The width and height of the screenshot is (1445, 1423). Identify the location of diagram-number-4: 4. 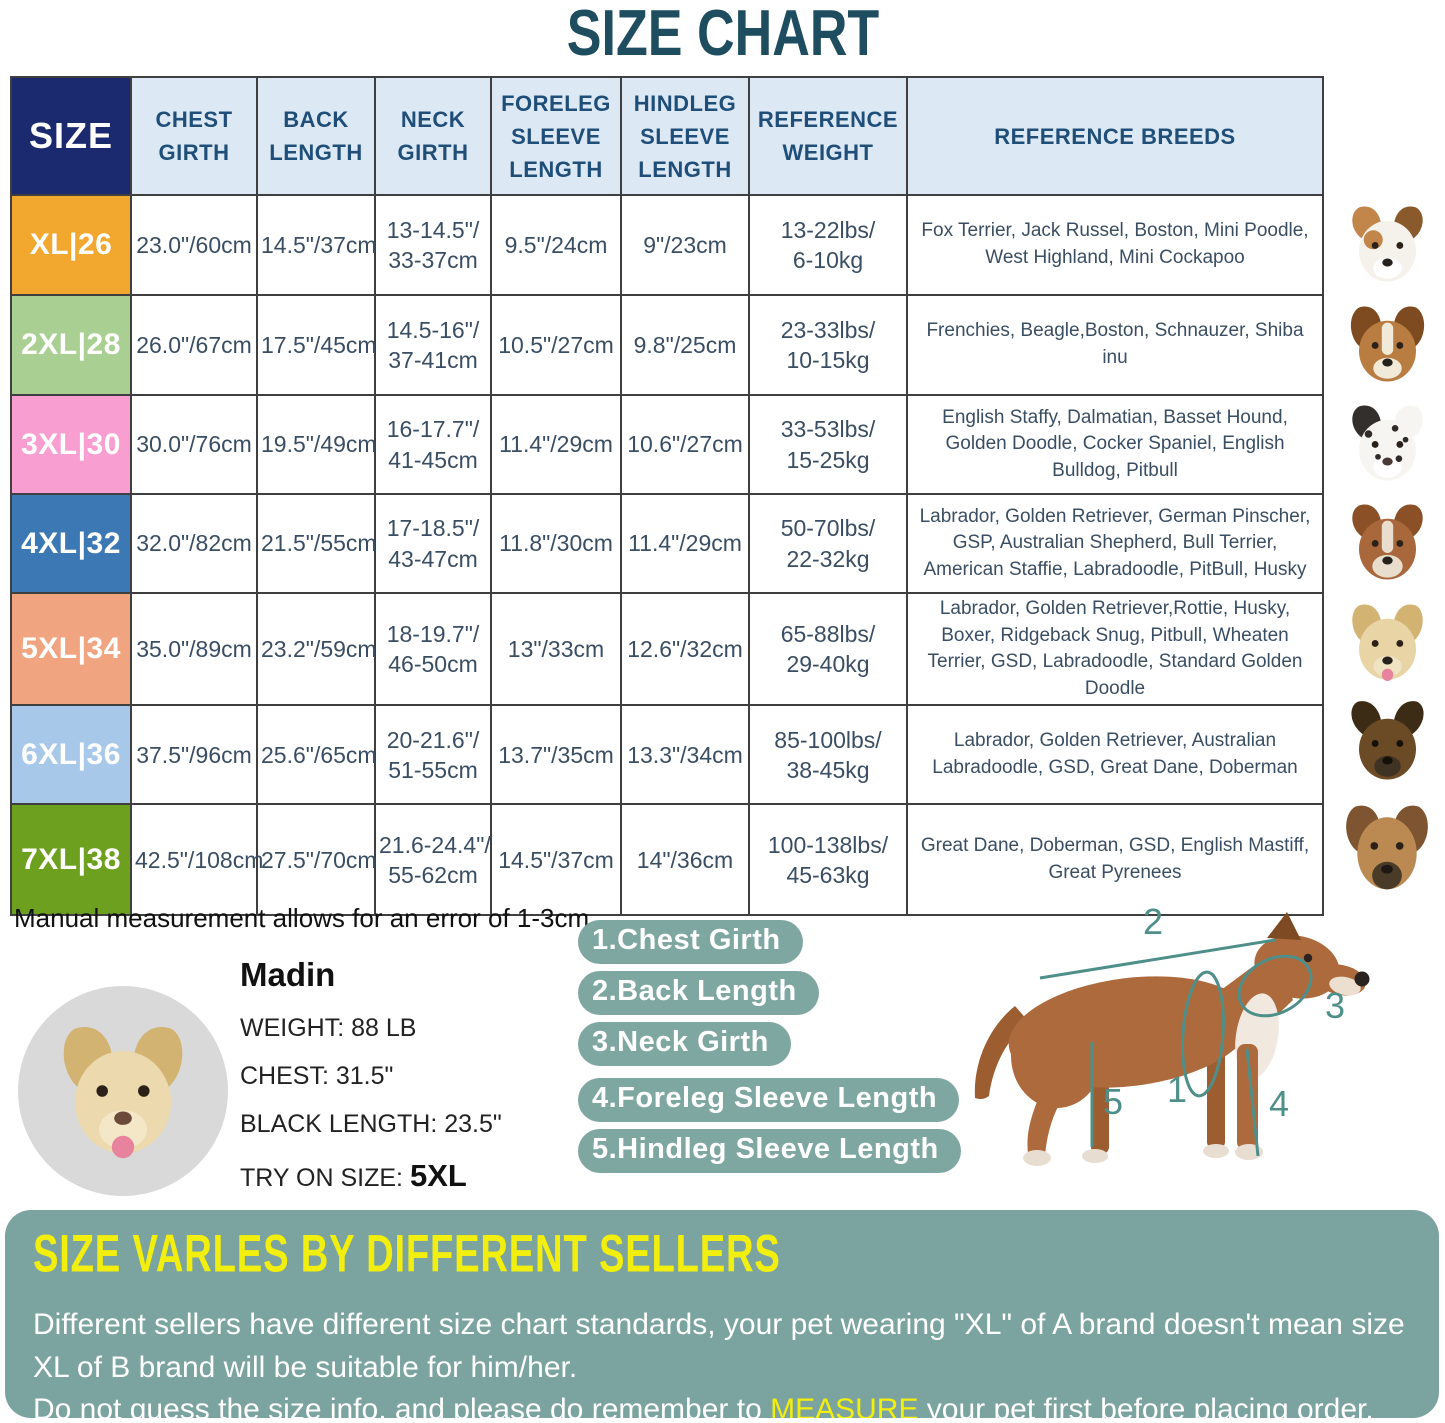
(1279, 1103).